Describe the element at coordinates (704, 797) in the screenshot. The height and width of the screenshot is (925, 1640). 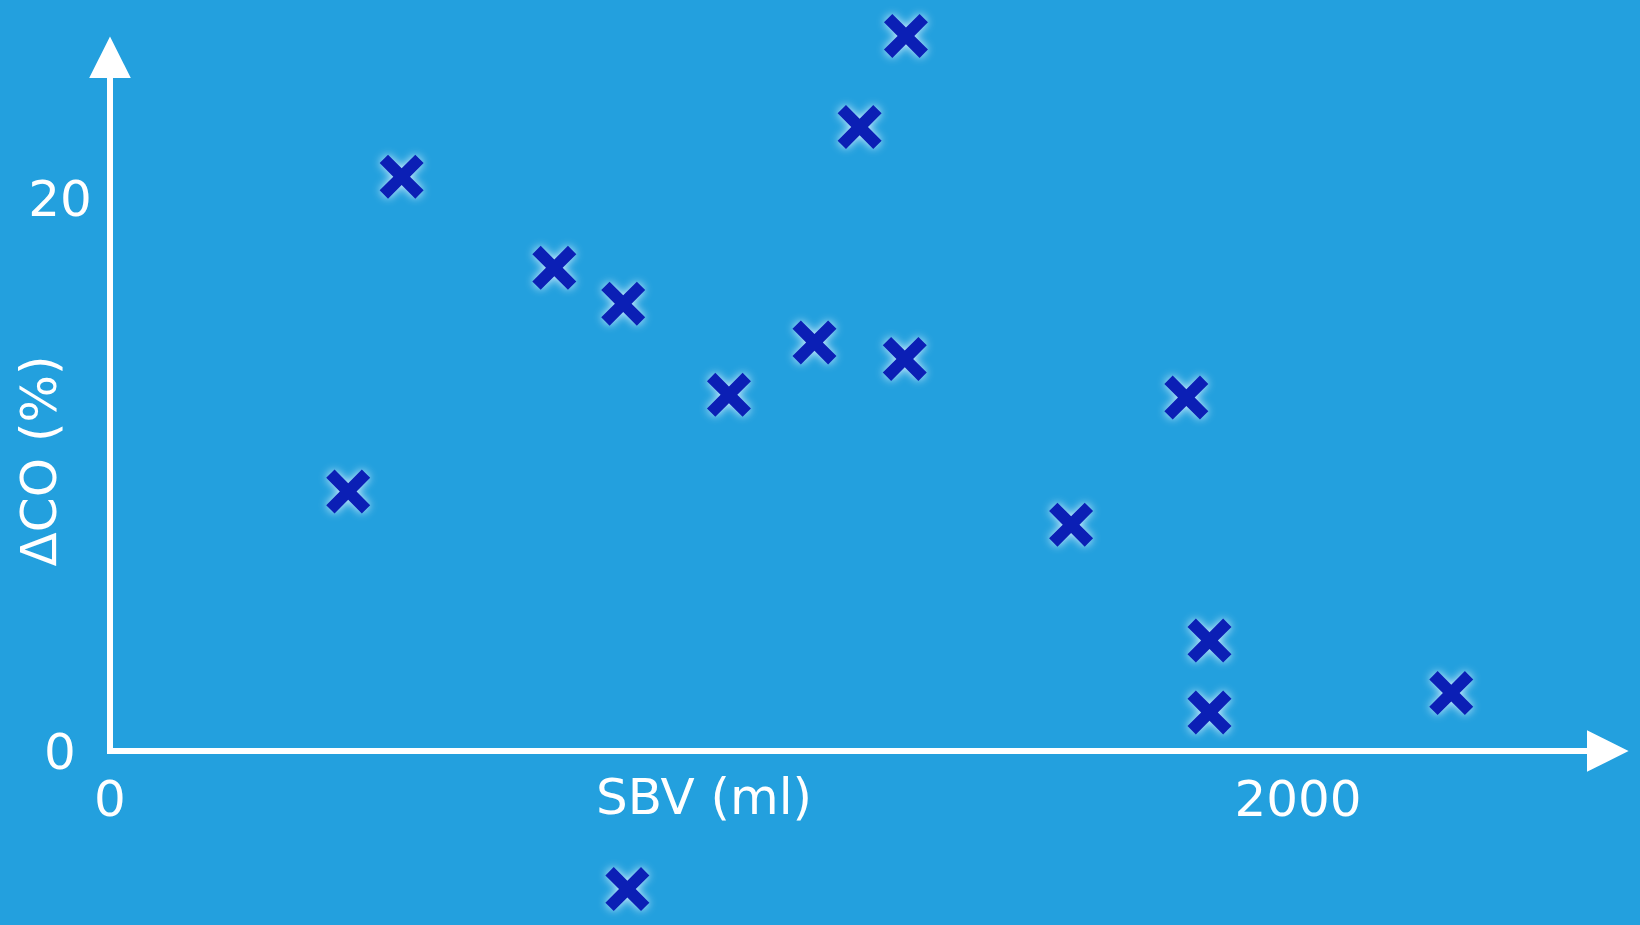
I see `x-axis-title: SBV (ml)` at that location.